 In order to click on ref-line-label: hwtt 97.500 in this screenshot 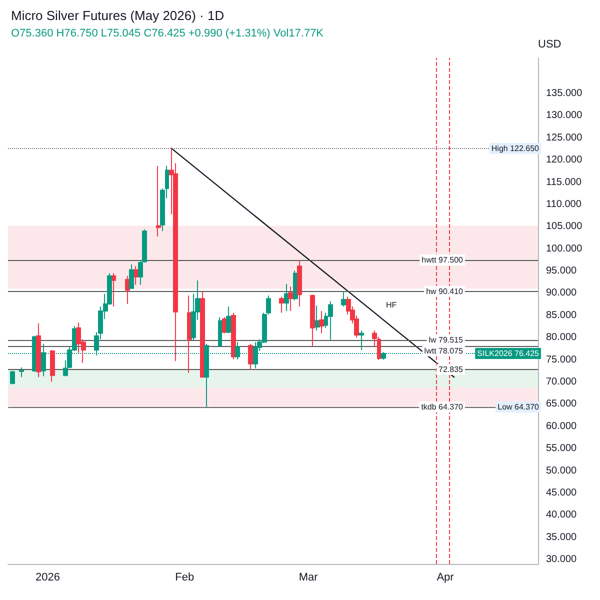, I will do `click(443, 259)`.